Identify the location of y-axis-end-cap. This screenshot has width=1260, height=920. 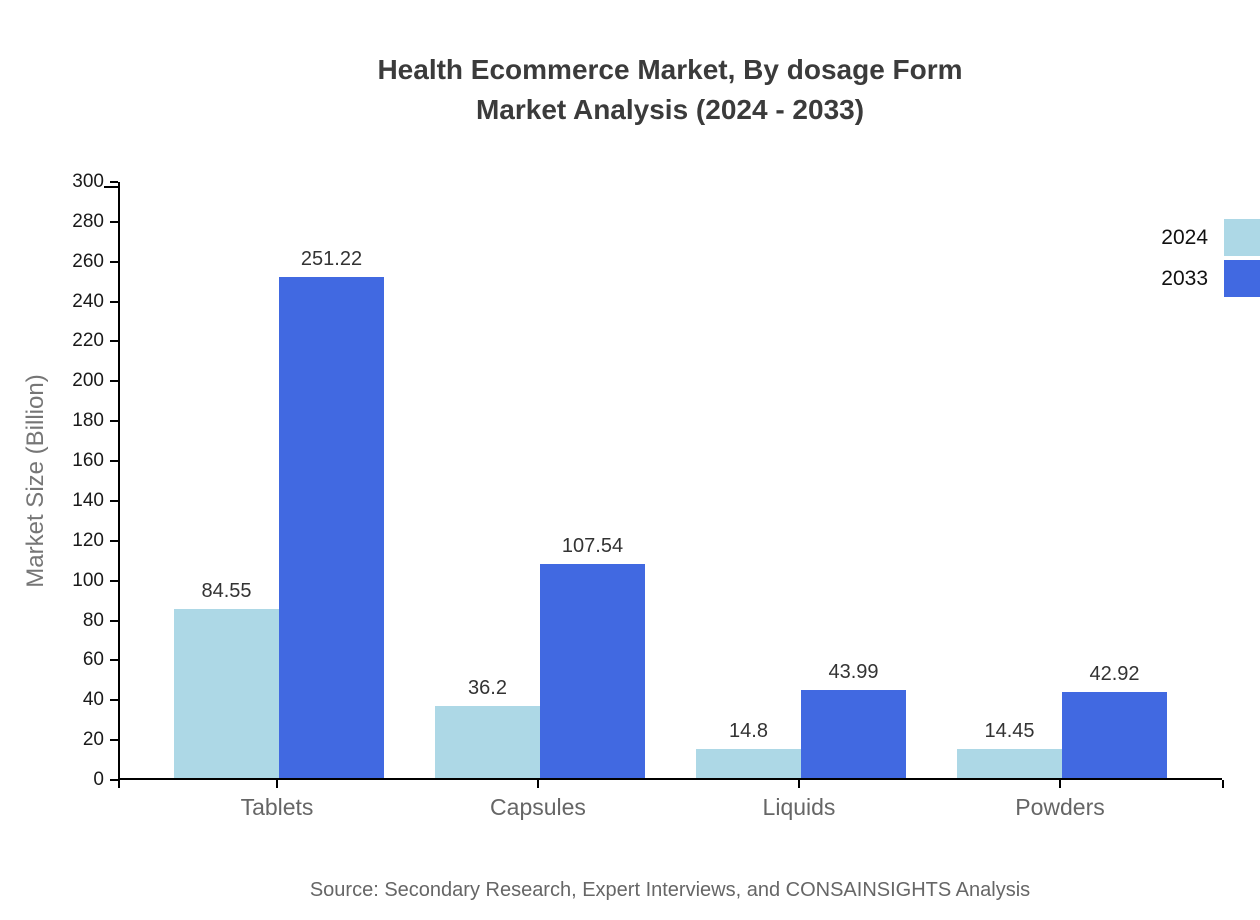
(111, 187).